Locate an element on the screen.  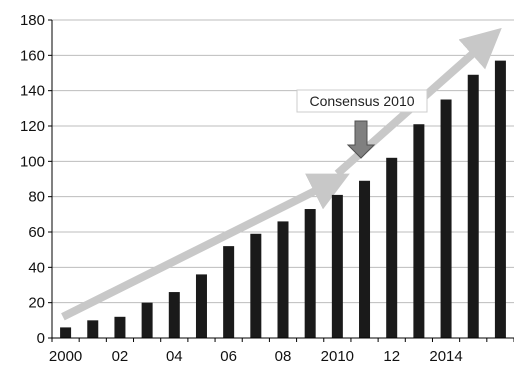
y-tick-label: 180 is located at coordinates (32, 20).